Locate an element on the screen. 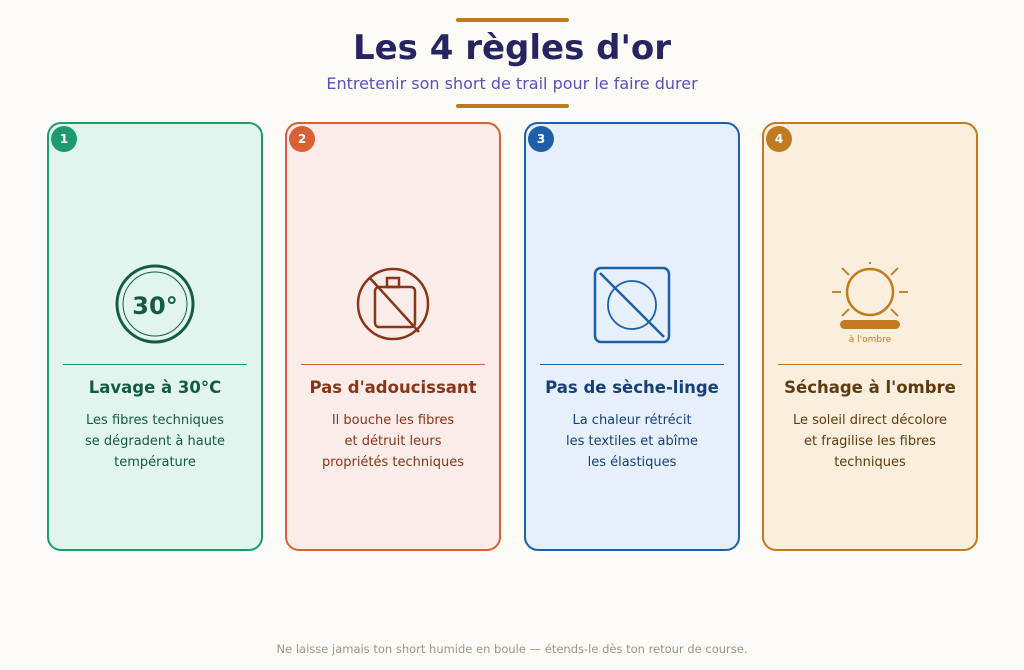  bottom-accent-bar is located at coordinates (512, 106).